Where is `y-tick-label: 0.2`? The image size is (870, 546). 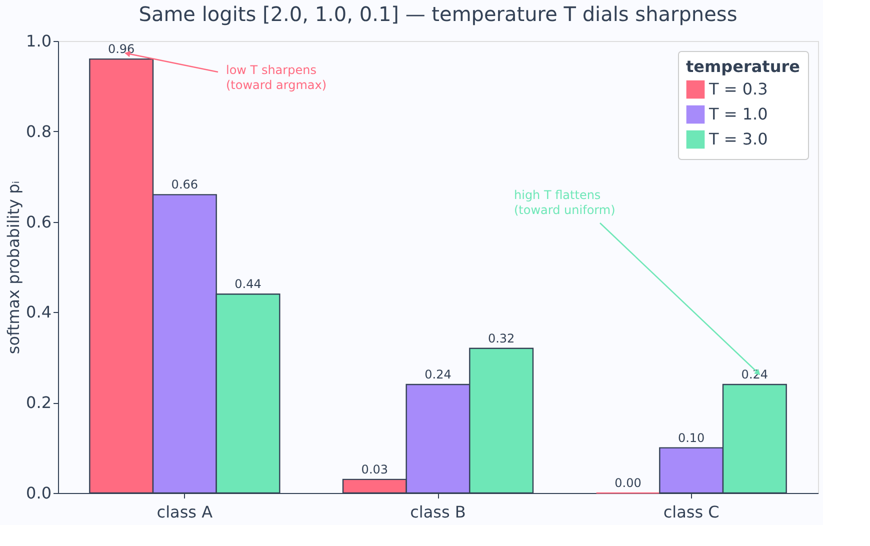 y-tick-label: 0.2 is located at coordinates (39, 402).